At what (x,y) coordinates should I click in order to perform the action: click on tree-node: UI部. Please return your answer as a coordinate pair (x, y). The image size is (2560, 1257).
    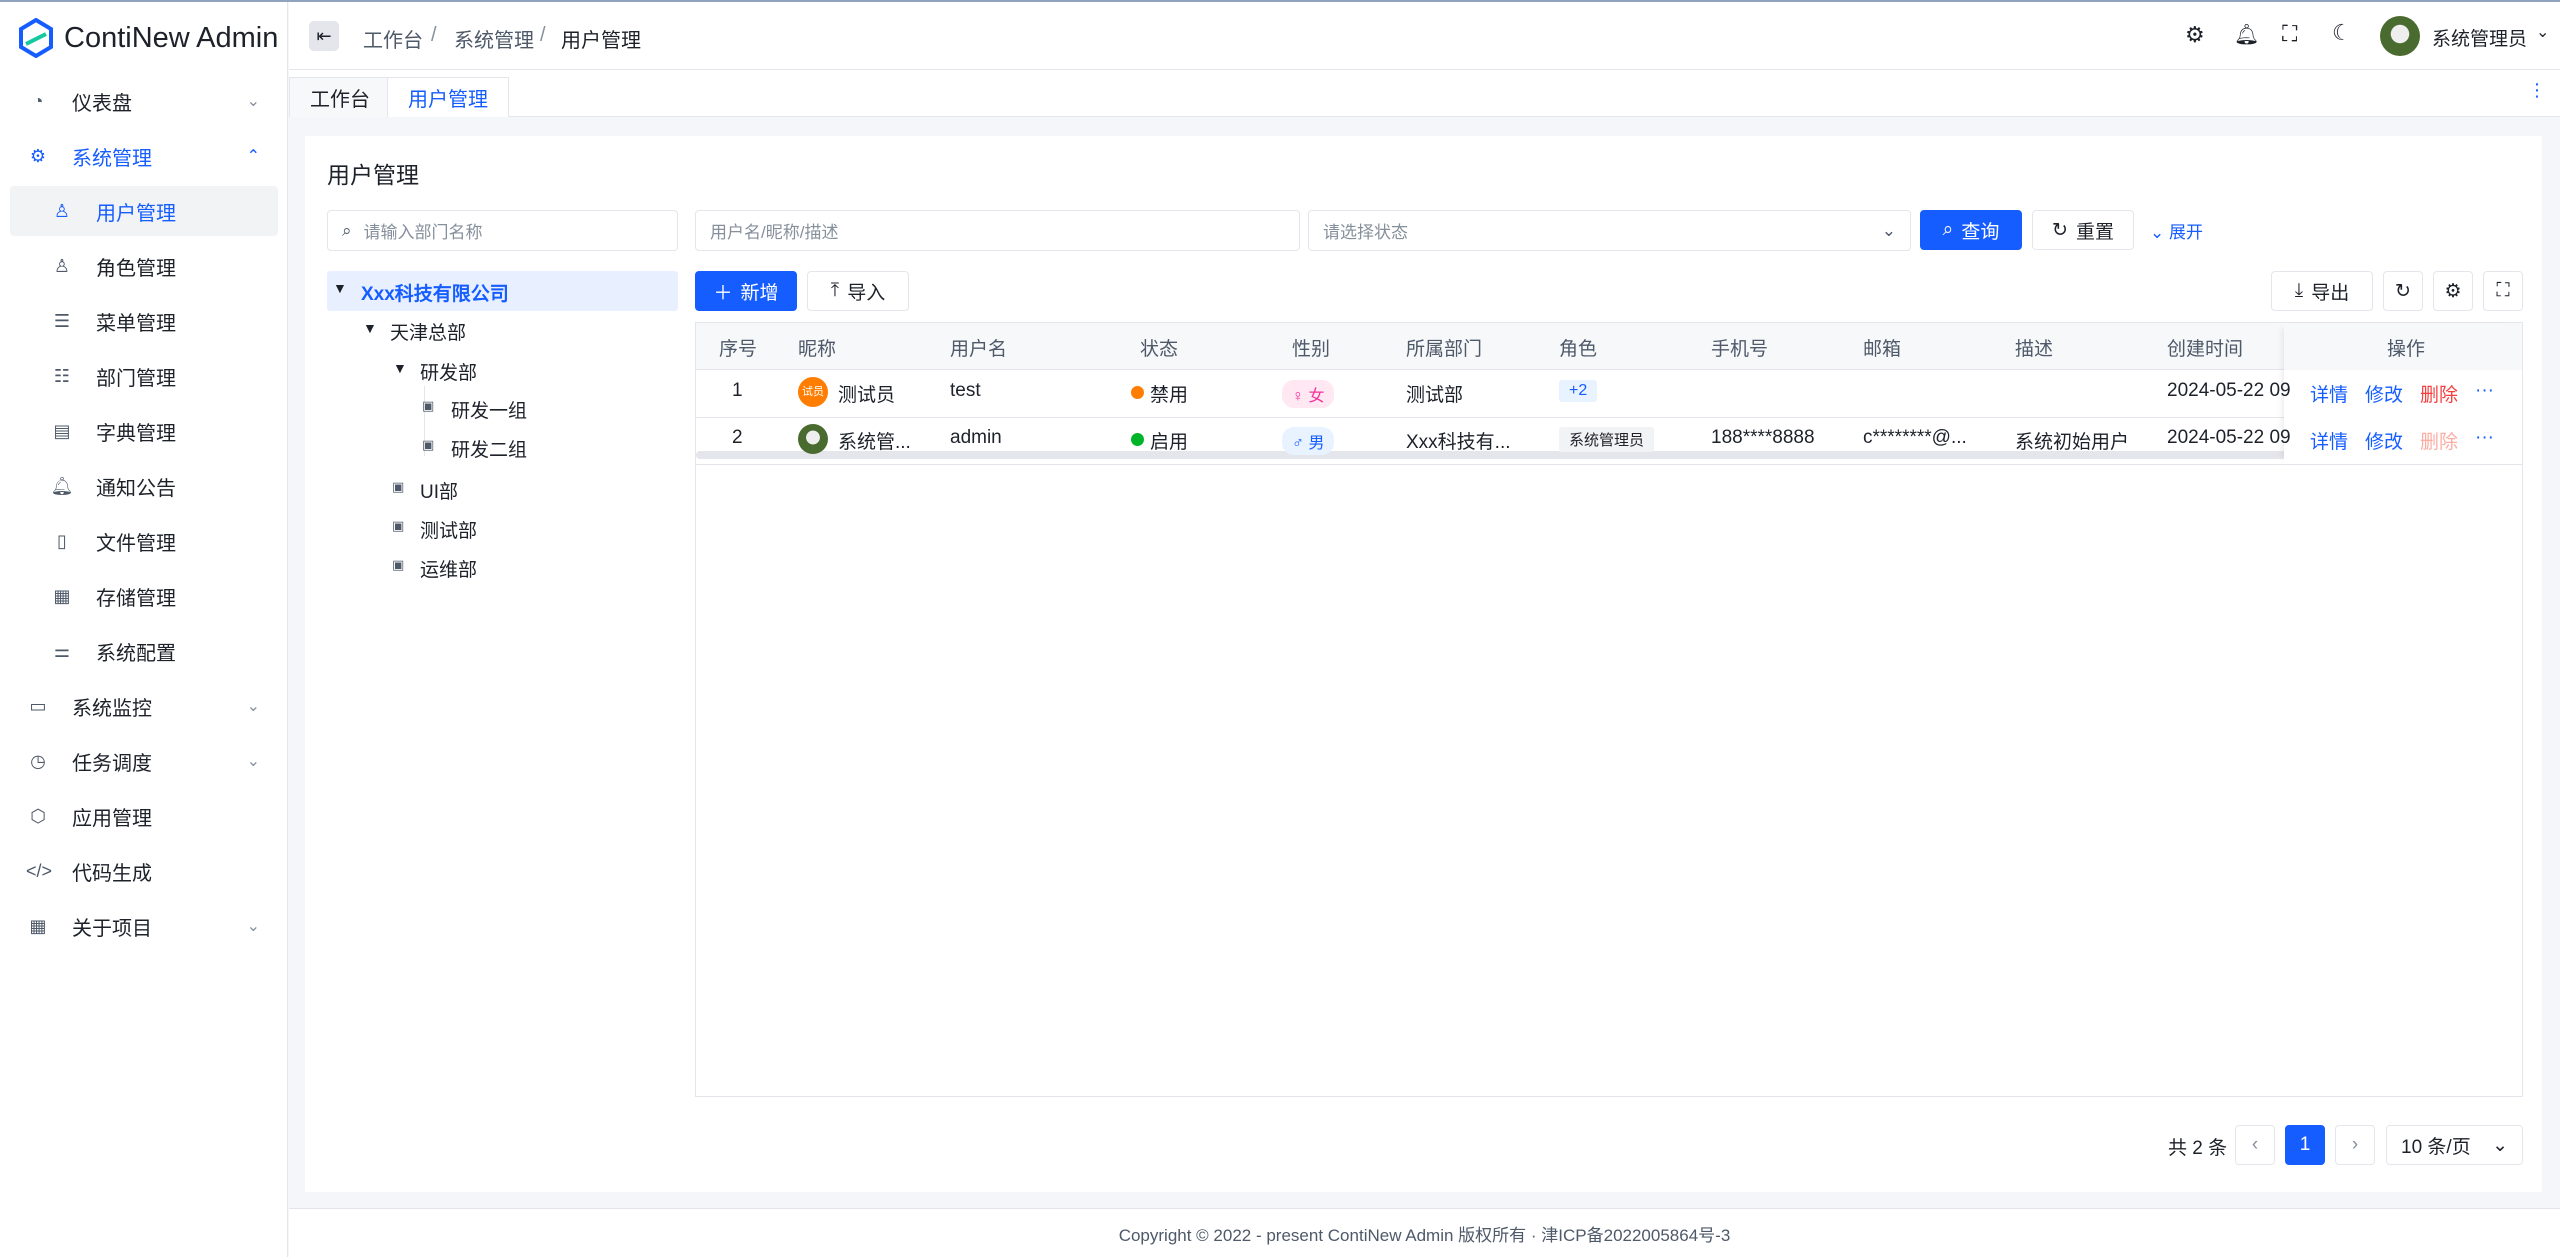
    Looking at the image, I should click on (439, 492).